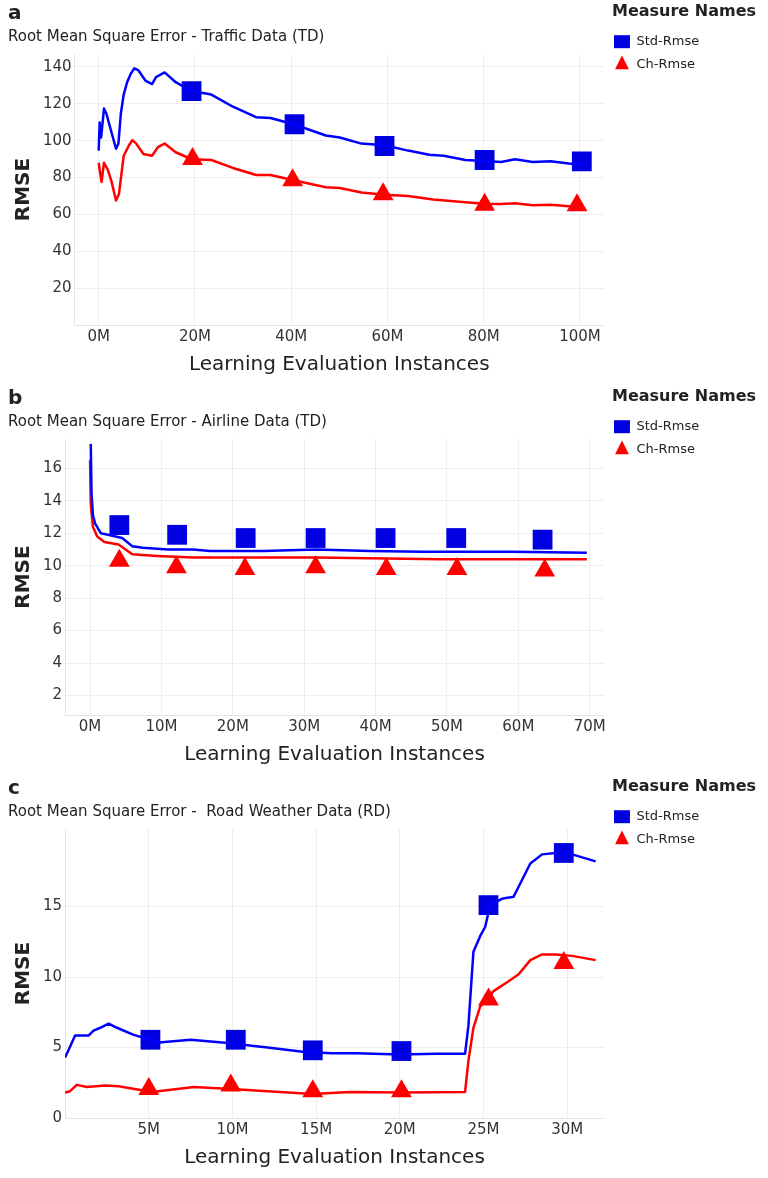  I want to click on y-tick-label: 40, so click(62, 250).